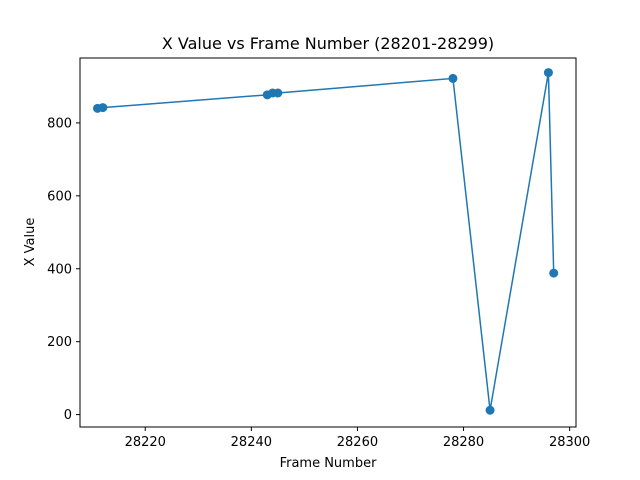 The image size is (640, 480). Describe the element at coordinates (463, 442) in the screenshot. I see `x-tick-label: 28280` at that location.